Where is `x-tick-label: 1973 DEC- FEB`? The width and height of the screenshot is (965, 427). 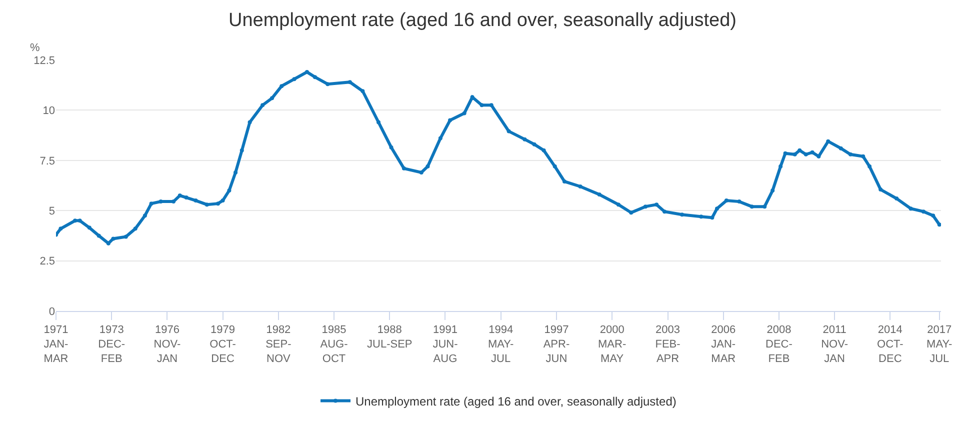 x-tick-label: 1973 DEC- FEB is located at coordinates (112, 344).